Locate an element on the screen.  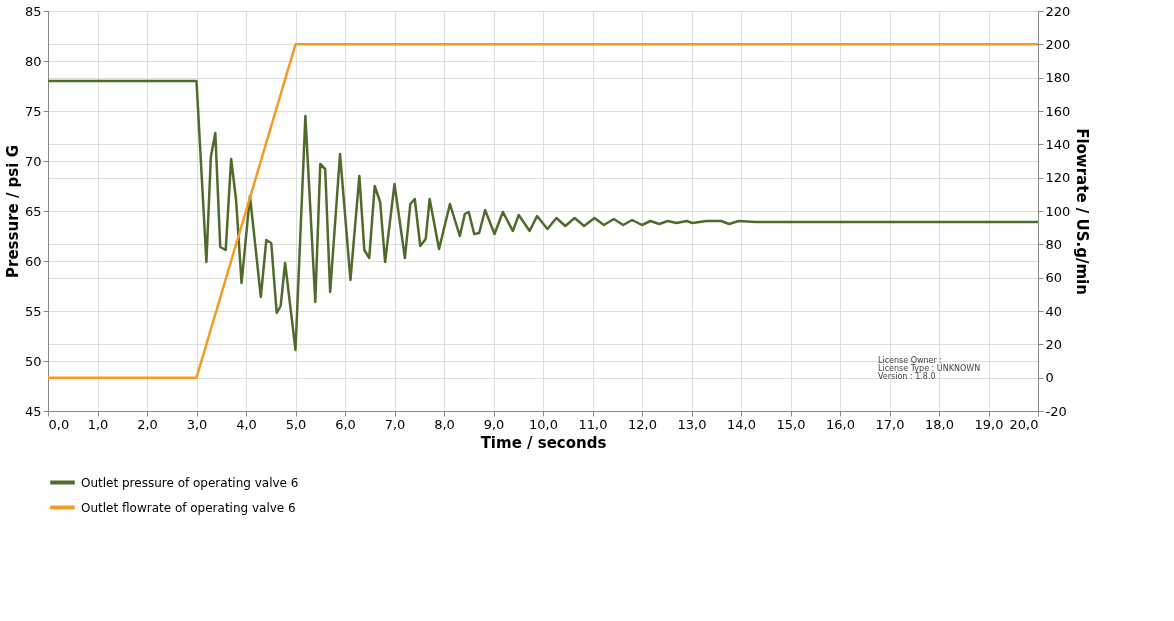
x-tick-label: 18,0 is located at coordinates (939, 424).